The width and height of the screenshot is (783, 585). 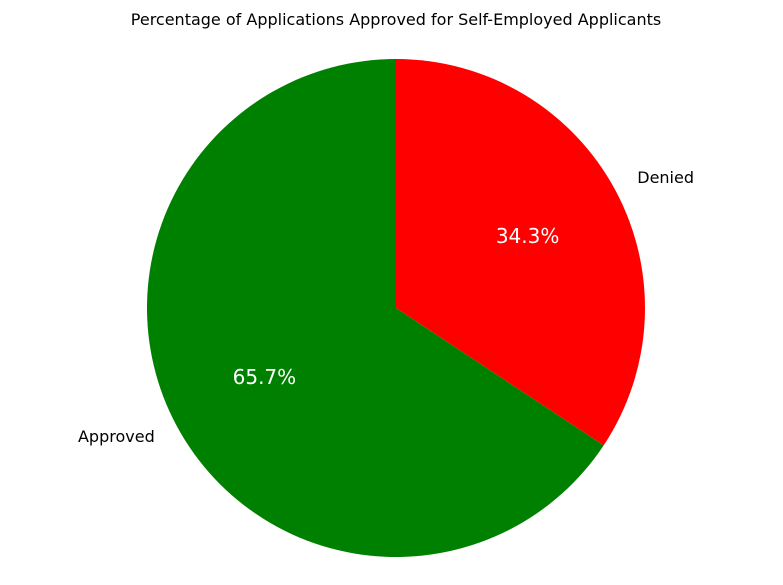 I want to click on slice-label-denied: Denied, so click(x=665, y=177).